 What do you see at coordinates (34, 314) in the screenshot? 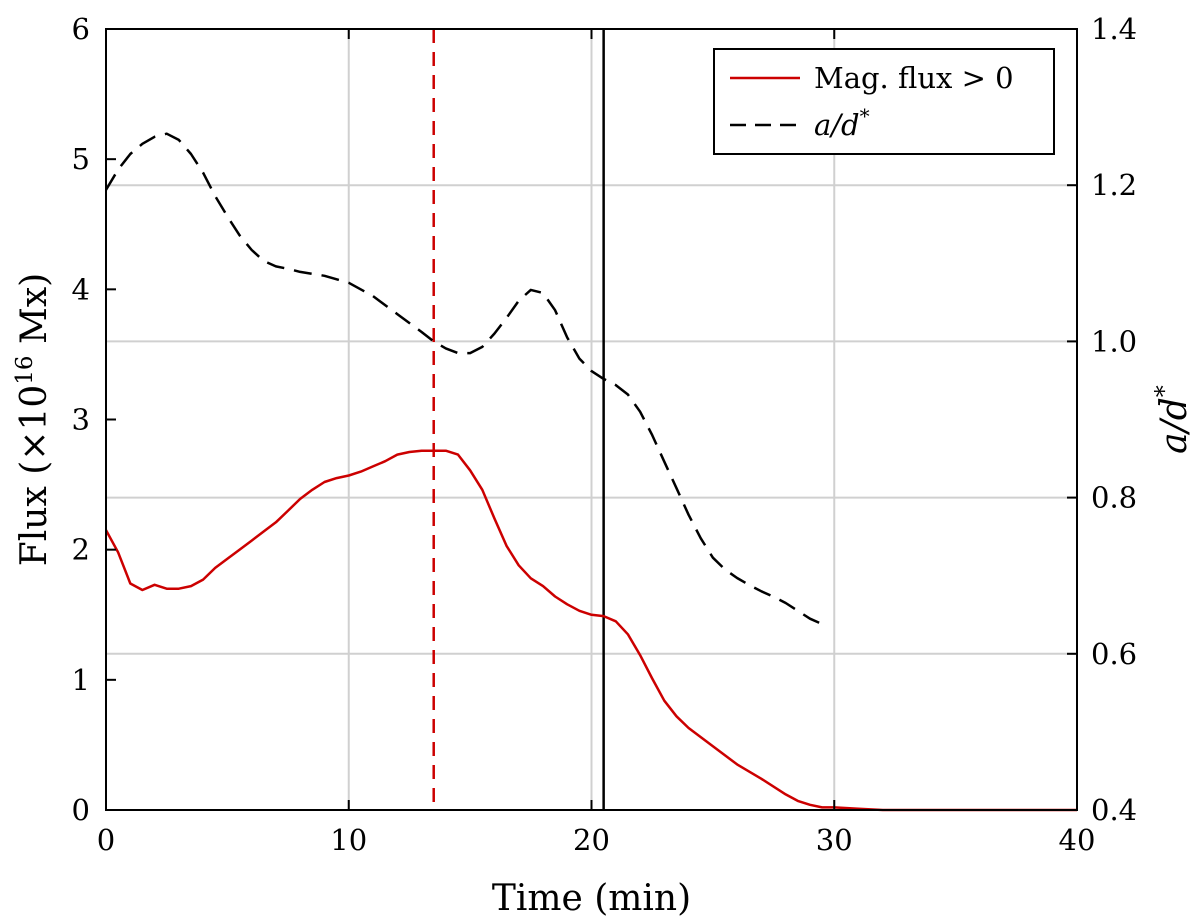
I see `y-axis-label-unit: Mx)` at bounding box center [34, 314].